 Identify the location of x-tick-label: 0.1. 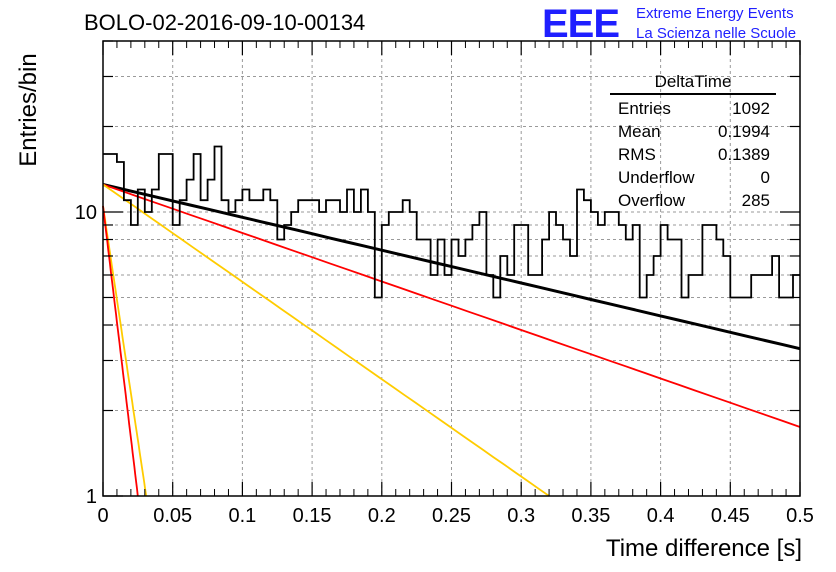
(242, 516).